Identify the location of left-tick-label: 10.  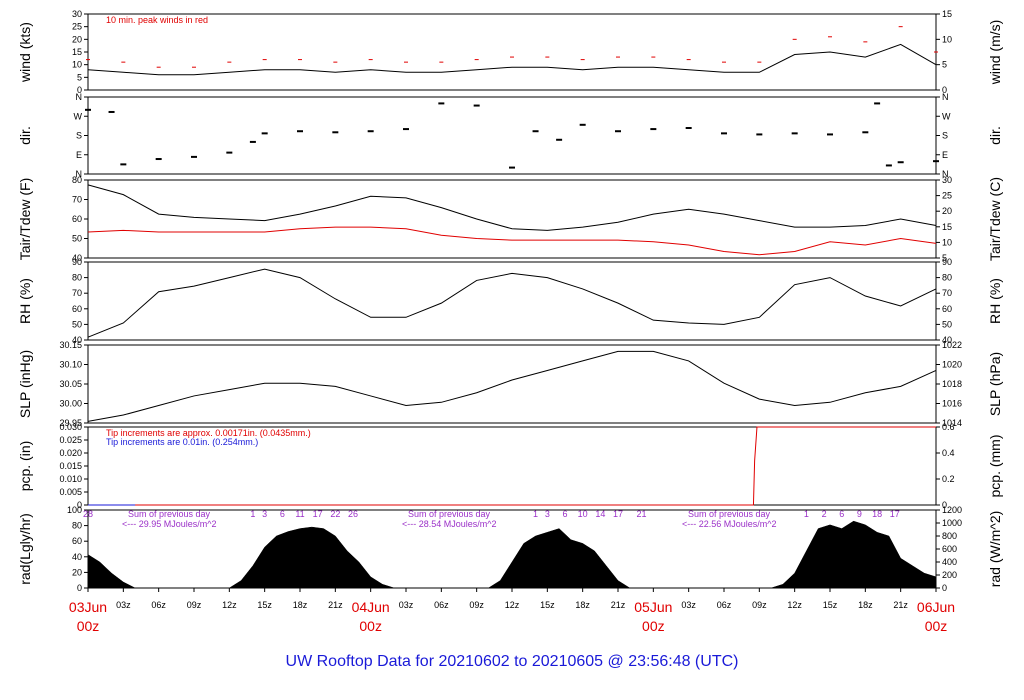
(77, 65).